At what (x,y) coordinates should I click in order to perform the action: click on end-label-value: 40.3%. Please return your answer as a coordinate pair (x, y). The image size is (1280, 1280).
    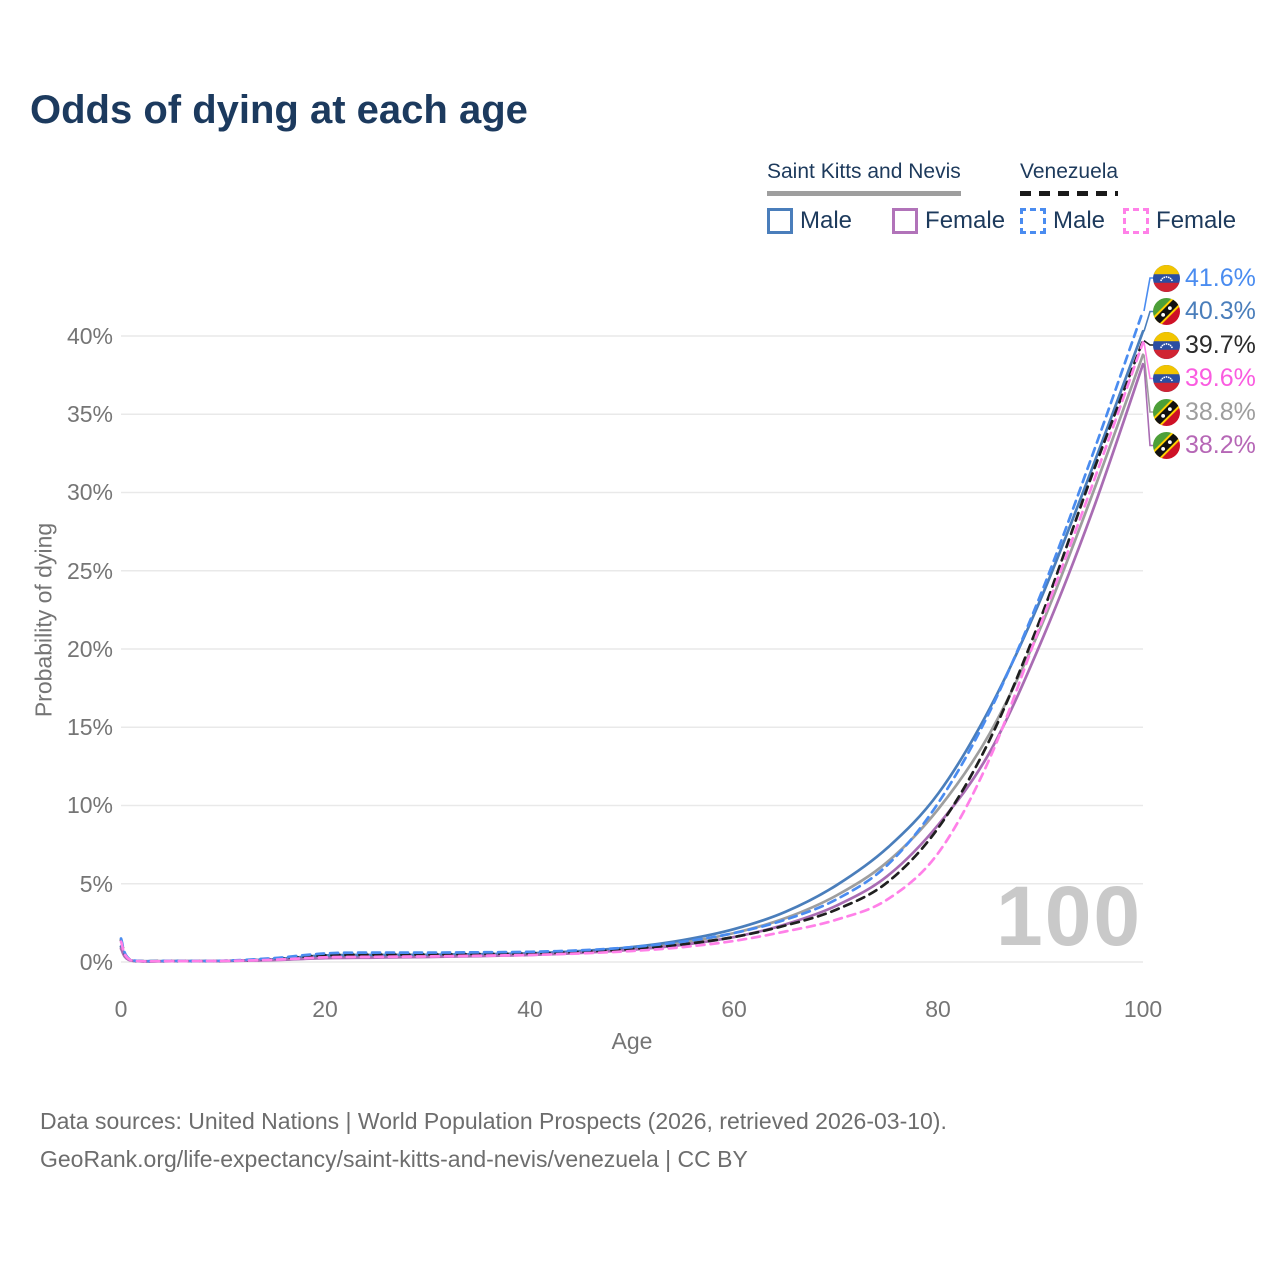
    Looking at the image, I should click on (1220, 310).